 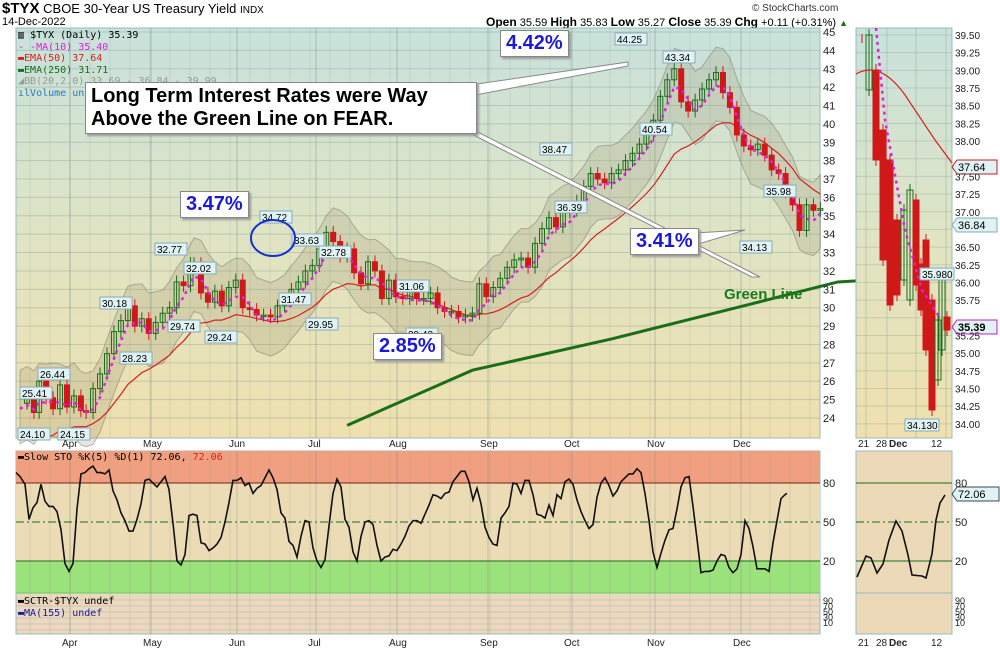 I want to click on high-label: High, so click(x=563, y=22).